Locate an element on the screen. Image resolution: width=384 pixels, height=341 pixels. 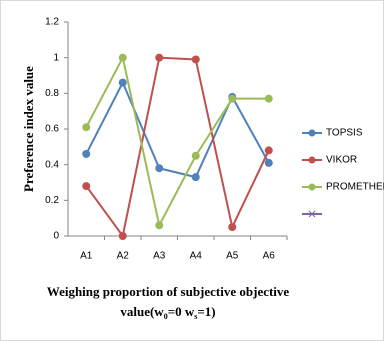
y-tick-label: 0.8 is located at coordinates (52, 93).